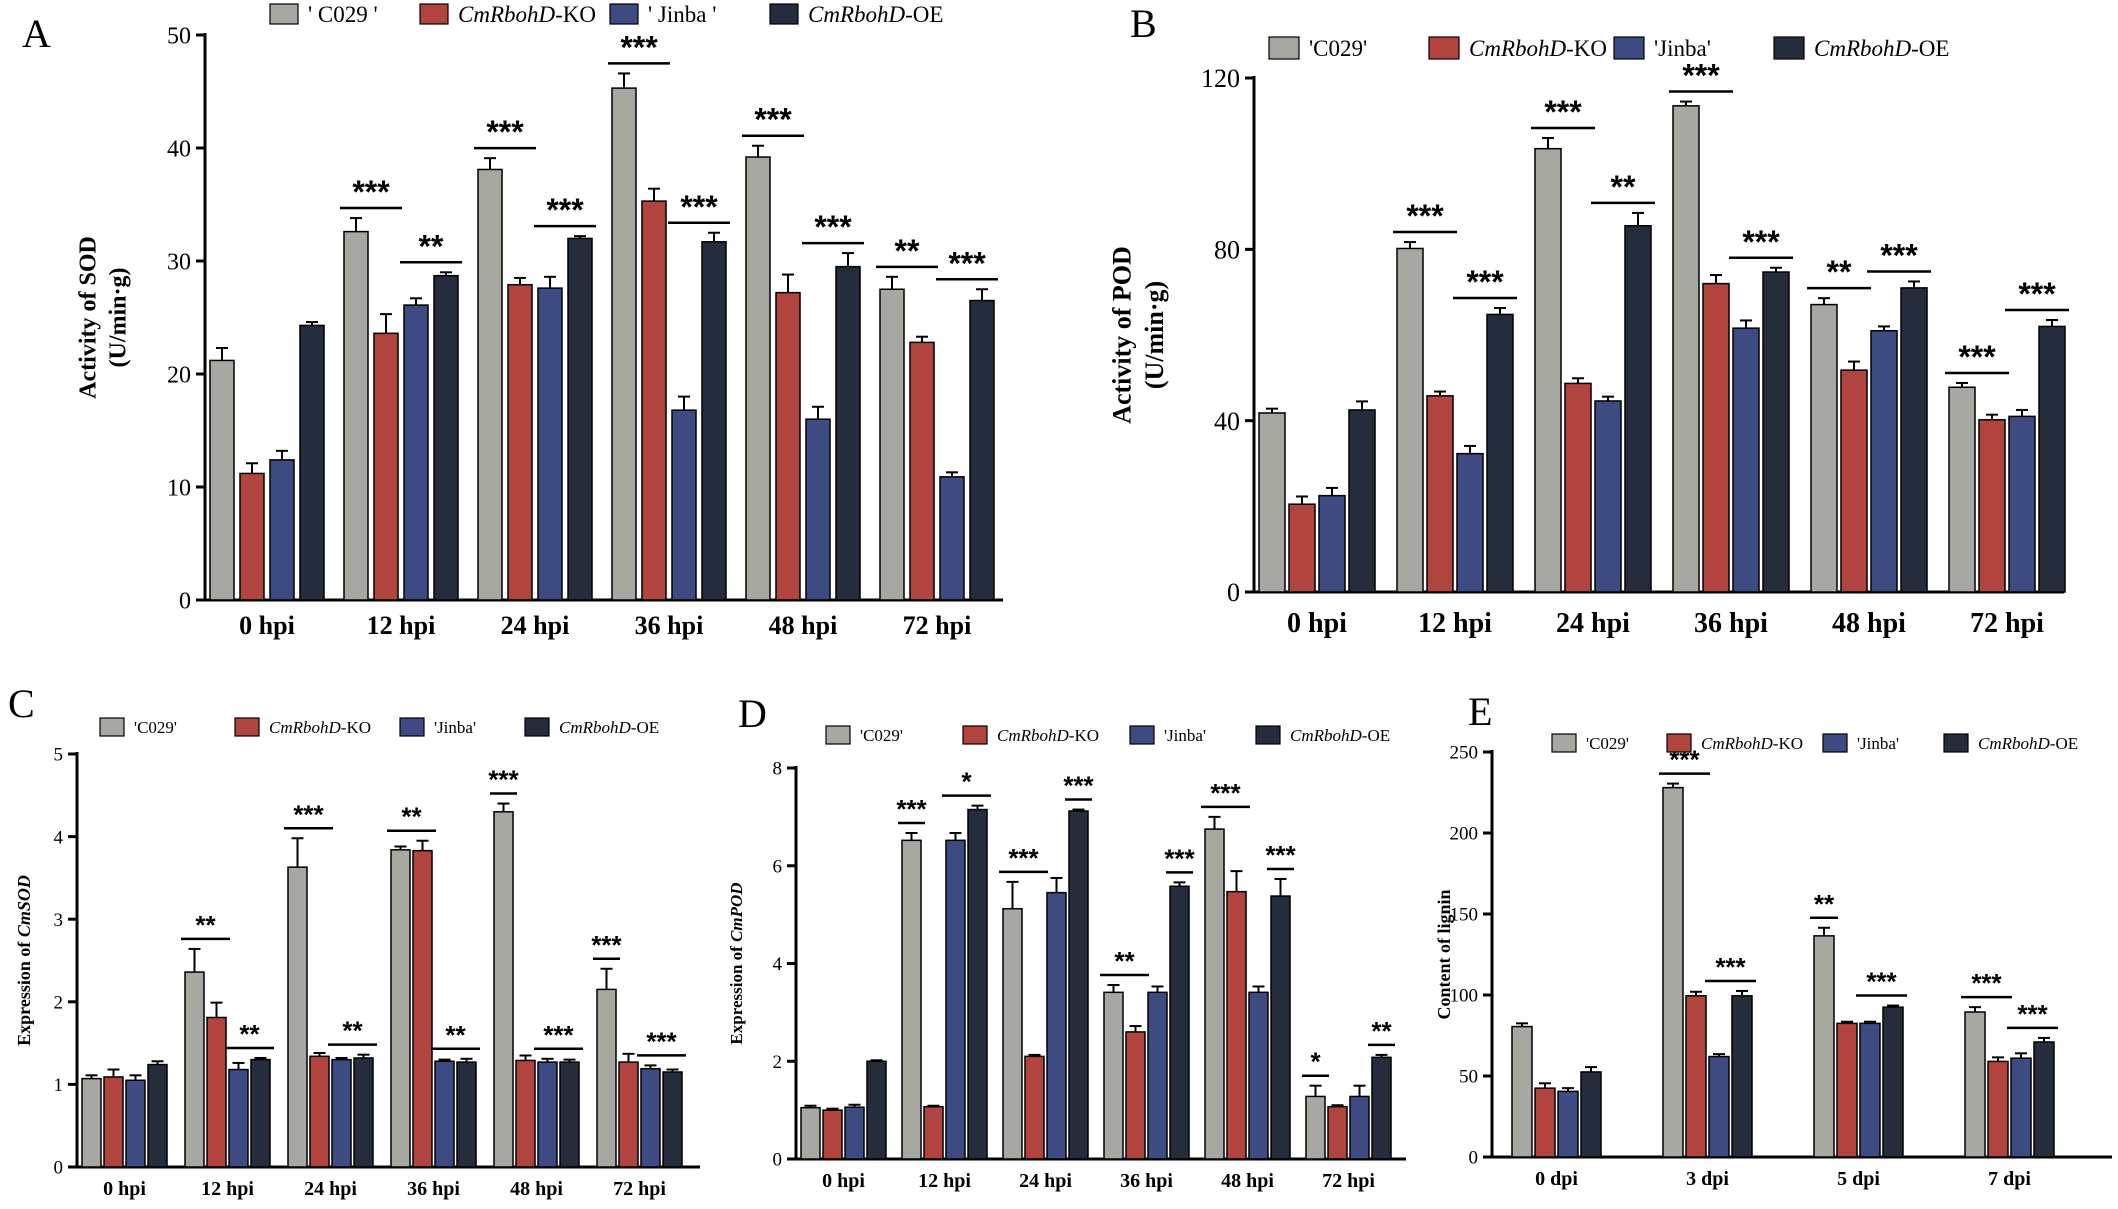 The width and height of the screenshot is (2118, 1209). Describe the element at coordinates (1464, 834) in the screenshot. I see `y-tick-label: 200` at that location.